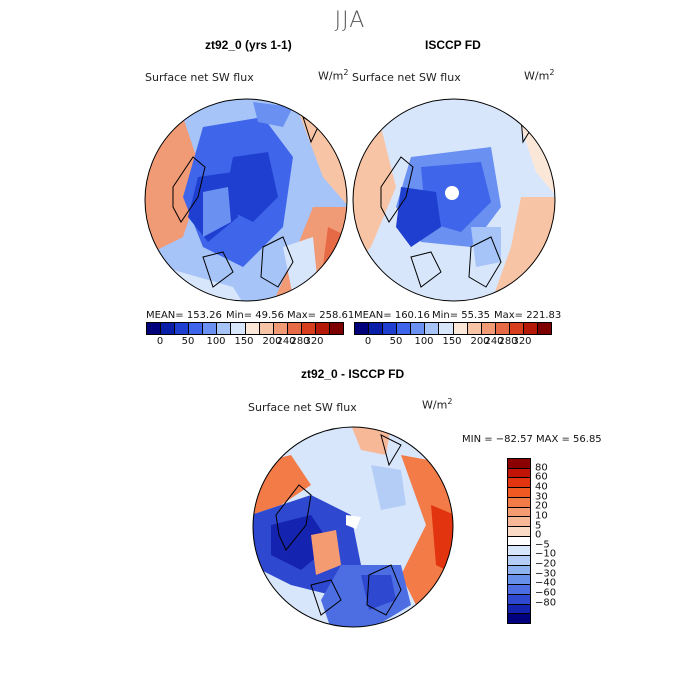 The image size is (700, 700). Describe the element at coordinates (353, 527) in the screenshot. I see `panel3-polar-map` at that location.